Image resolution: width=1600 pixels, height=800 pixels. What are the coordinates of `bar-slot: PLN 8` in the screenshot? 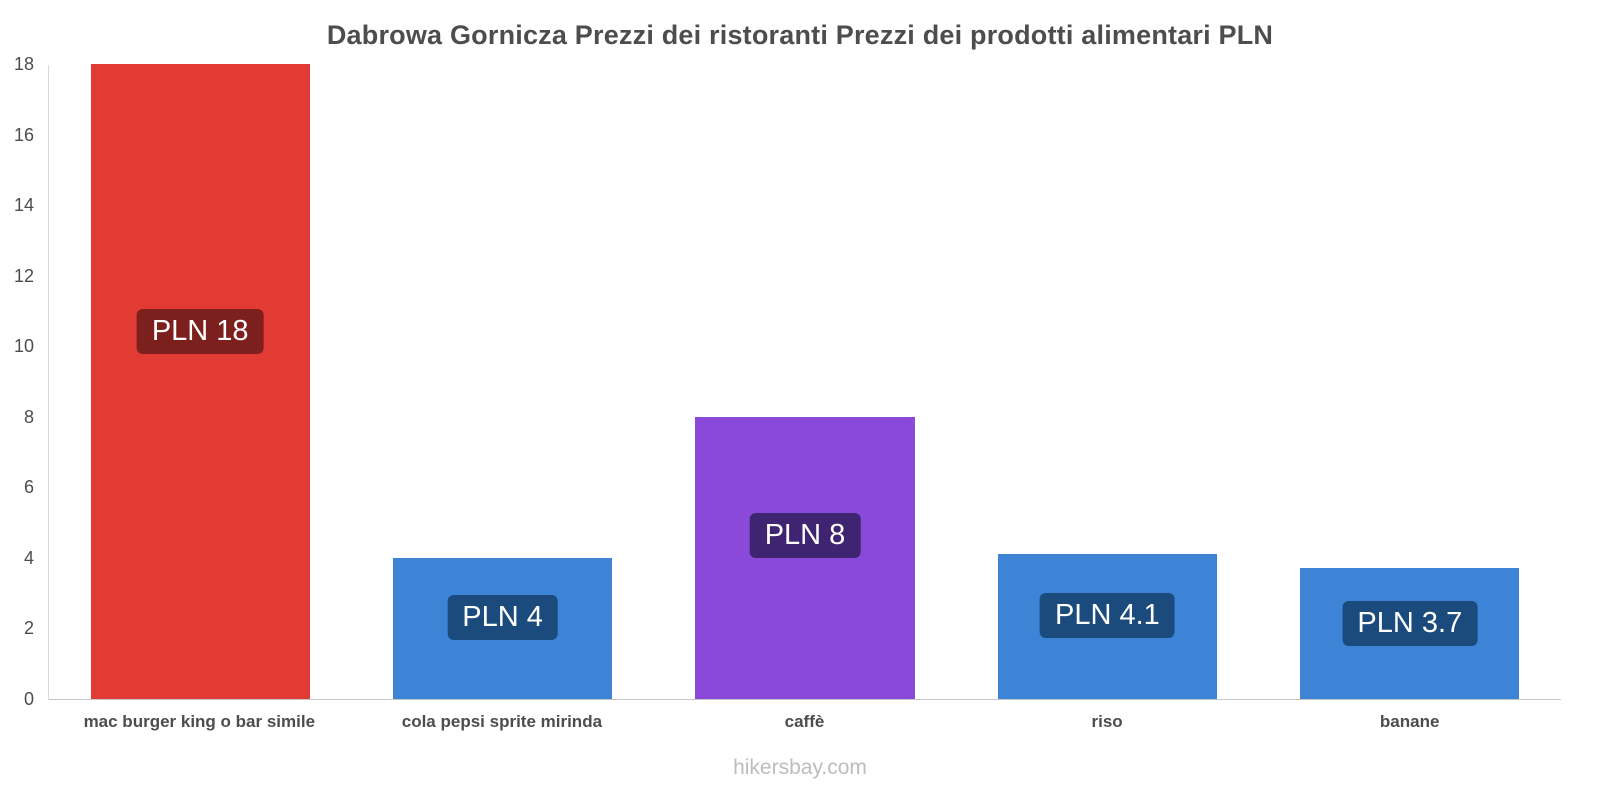 It's located at (805, 382).